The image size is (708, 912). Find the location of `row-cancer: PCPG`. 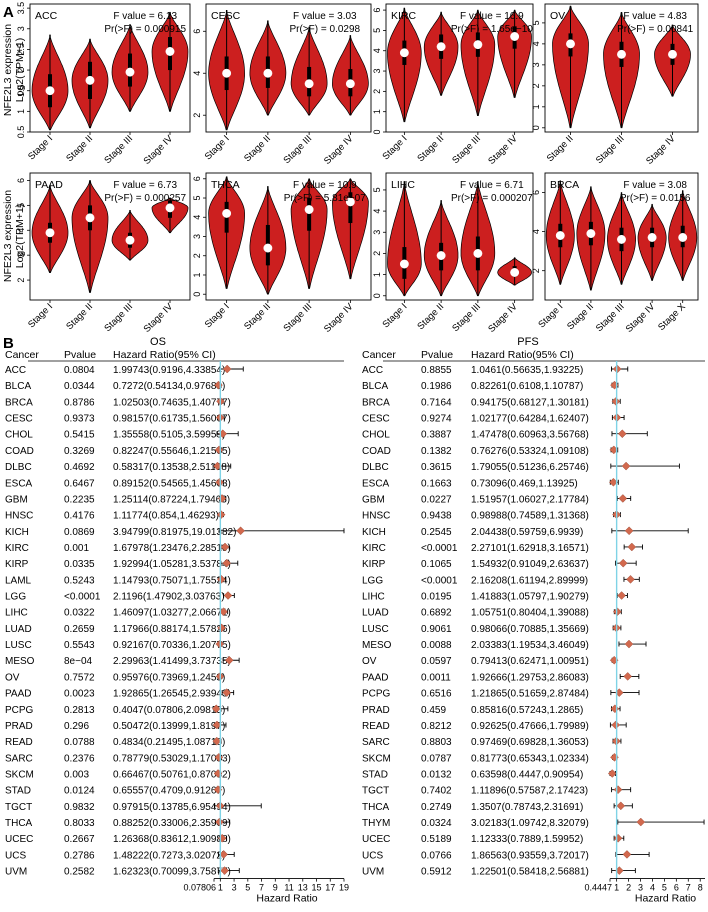

row-cancer: PCPG is located at coordinates (19, 710).